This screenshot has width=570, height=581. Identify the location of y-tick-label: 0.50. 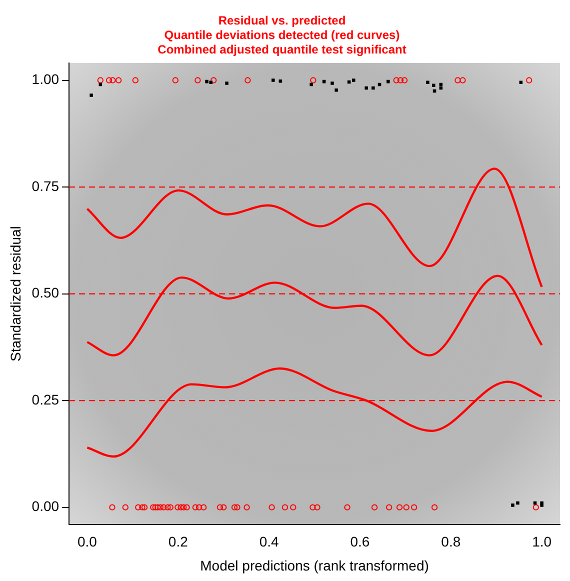
(46, 292).